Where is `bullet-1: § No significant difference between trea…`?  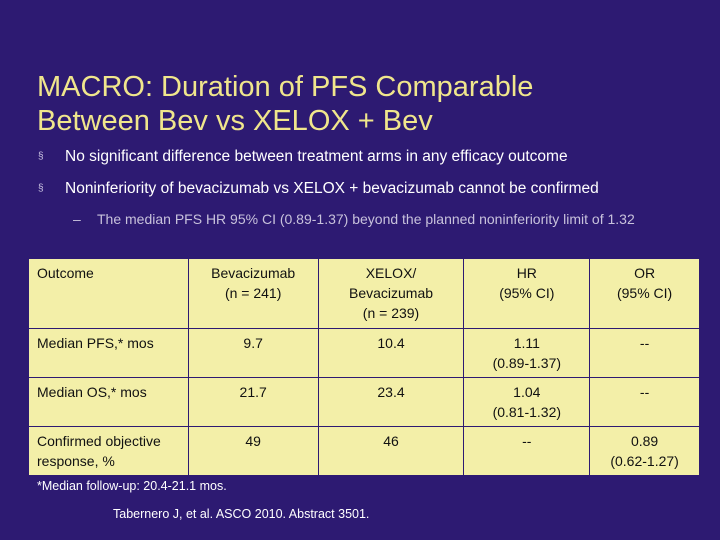 bullet-1: § No significant difference between trea… is located at coordinates (303, 157).